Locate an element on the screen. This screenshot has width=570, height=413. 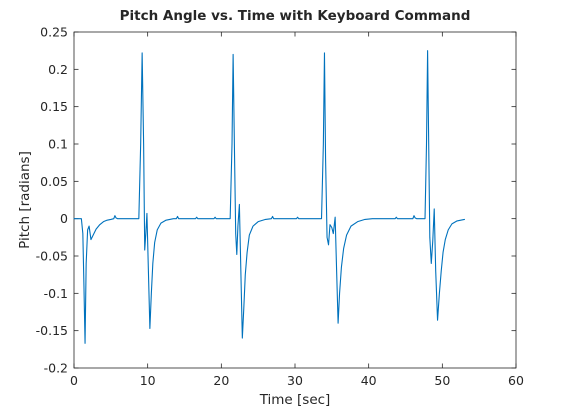
y-tick-label: -0.15 is located at coordinates (52, 330).